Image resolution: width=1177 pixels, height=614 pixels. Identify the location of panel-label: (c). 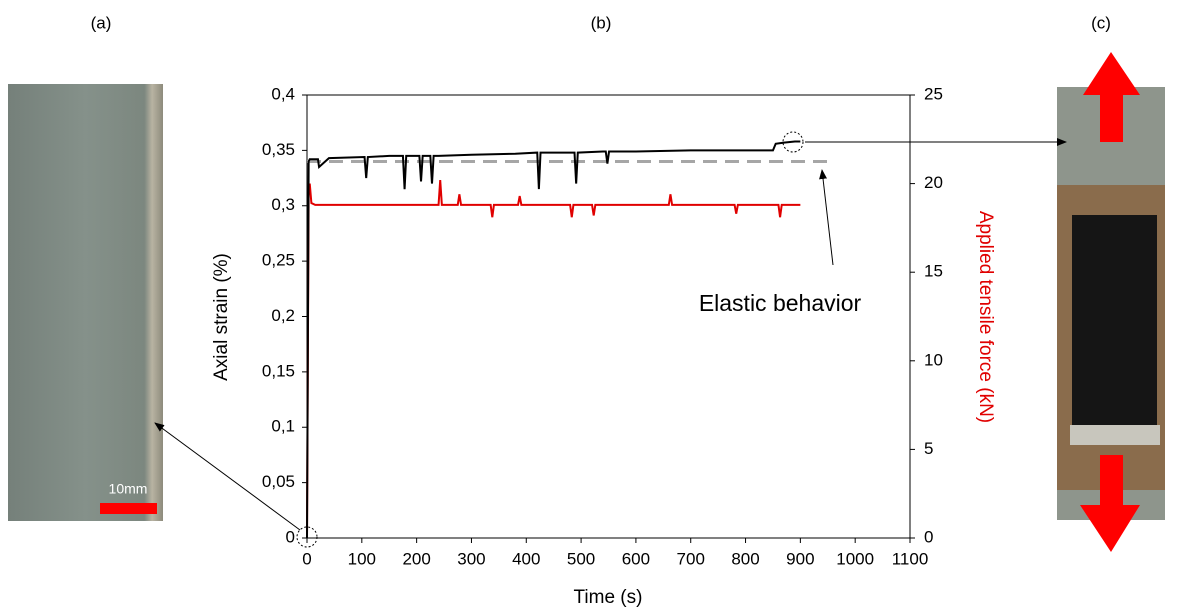
(1101, 22).